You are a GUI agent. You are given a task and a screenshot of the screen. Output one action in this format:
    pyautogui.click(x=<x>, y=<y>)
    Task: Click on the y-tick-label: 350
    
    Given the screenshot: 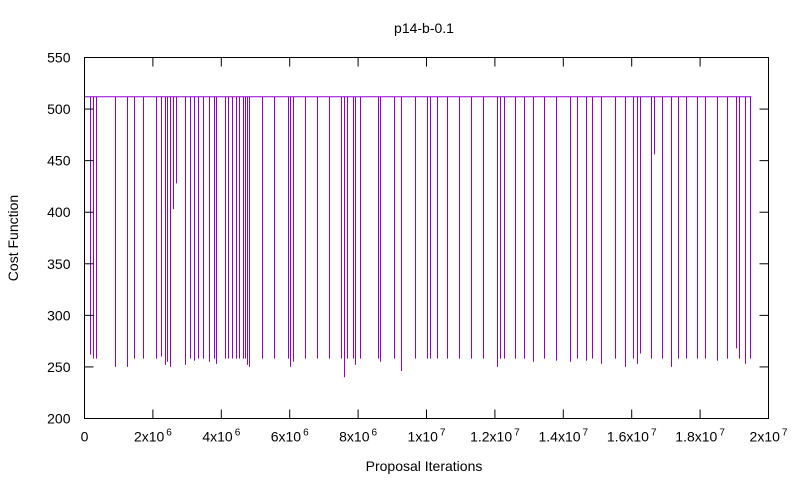 What is the action you would take?
    pyautogui.click(x=59, y=264)
    